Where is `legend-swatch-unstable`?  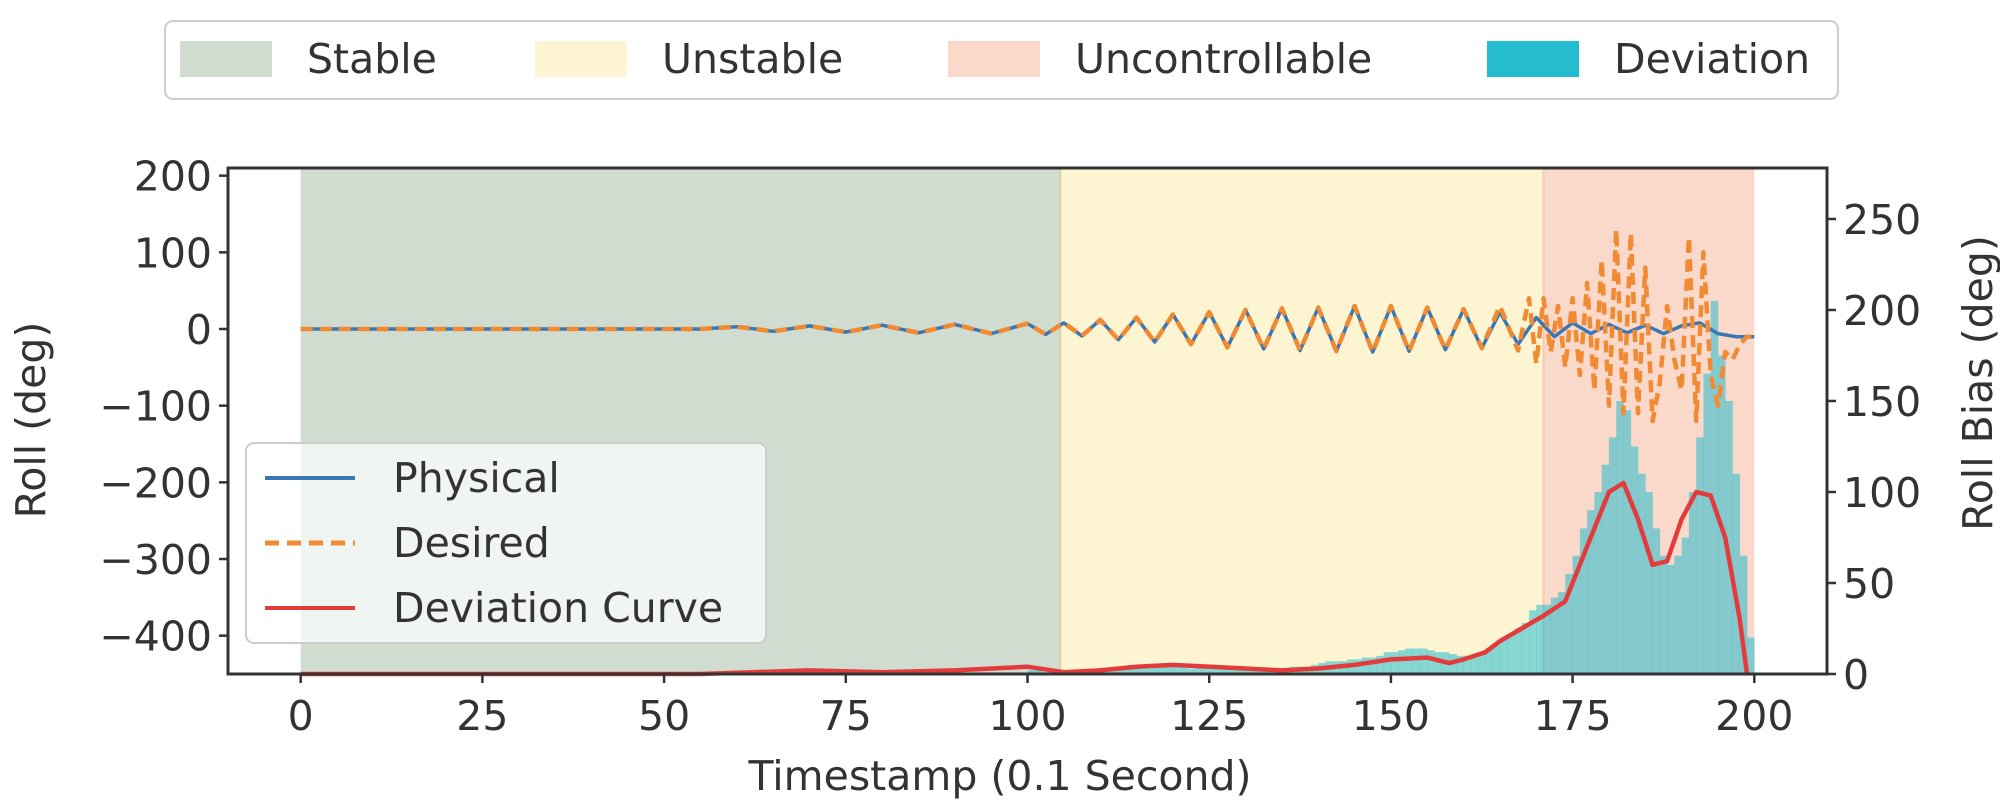
legend-swatch-unstable is located at coordinates (581, 59).